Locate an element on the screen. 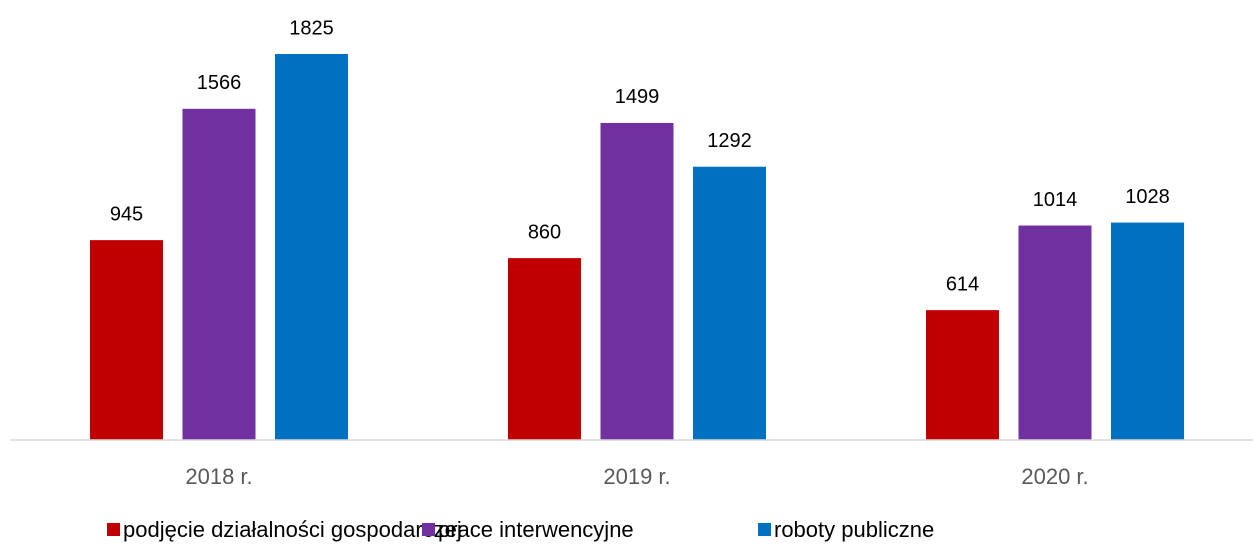 The height and width of the screenshot is (548, 1253). data-label: 614 is located at coordinates (962, 284).